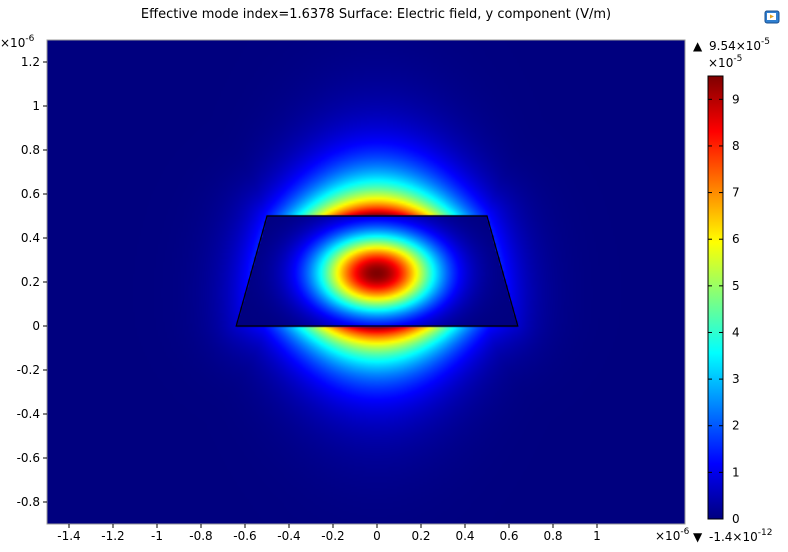 The image size is (788, 552). I want to click on y-multiplier-base: ×10, so click(12, 43).